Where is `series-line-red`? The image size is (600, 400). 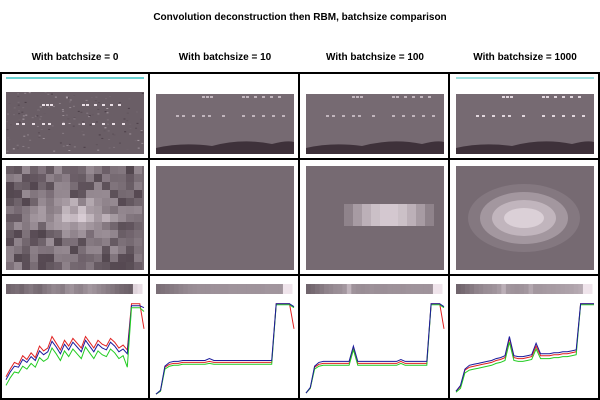 series-line-red is located at coordinates (225, 349).